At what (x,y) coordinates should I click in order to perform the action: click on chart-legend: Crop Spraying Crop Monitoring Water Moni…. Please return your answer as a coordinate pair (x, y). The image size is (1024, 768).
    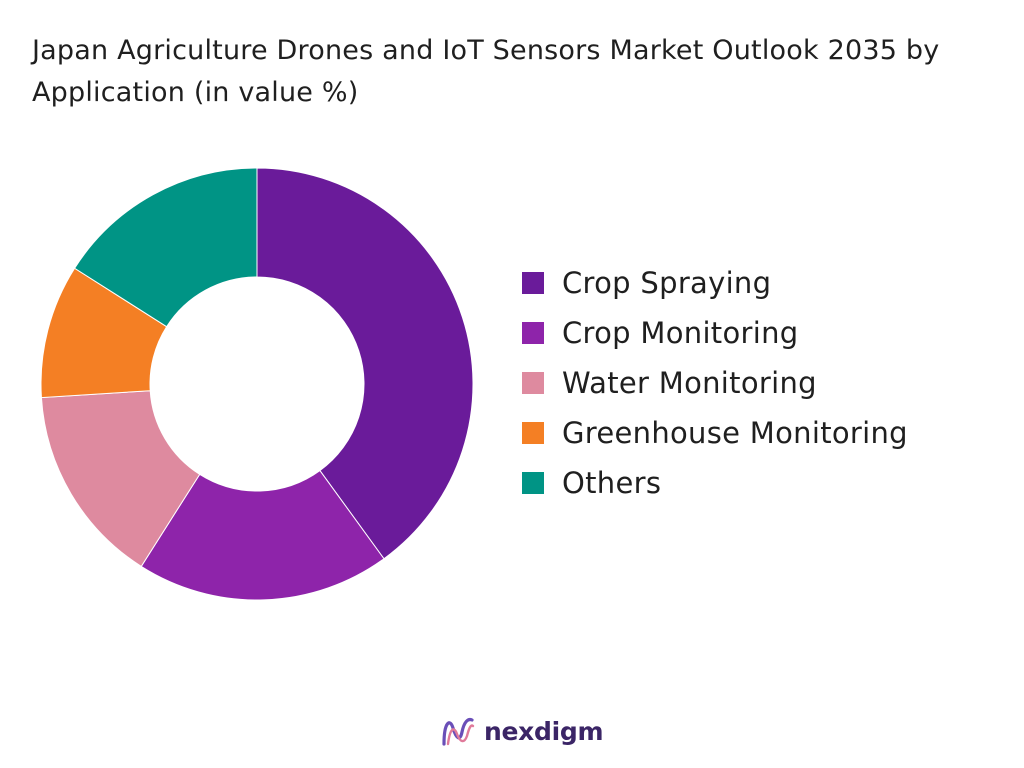
    Looking at the image, I should click on (715, 383).